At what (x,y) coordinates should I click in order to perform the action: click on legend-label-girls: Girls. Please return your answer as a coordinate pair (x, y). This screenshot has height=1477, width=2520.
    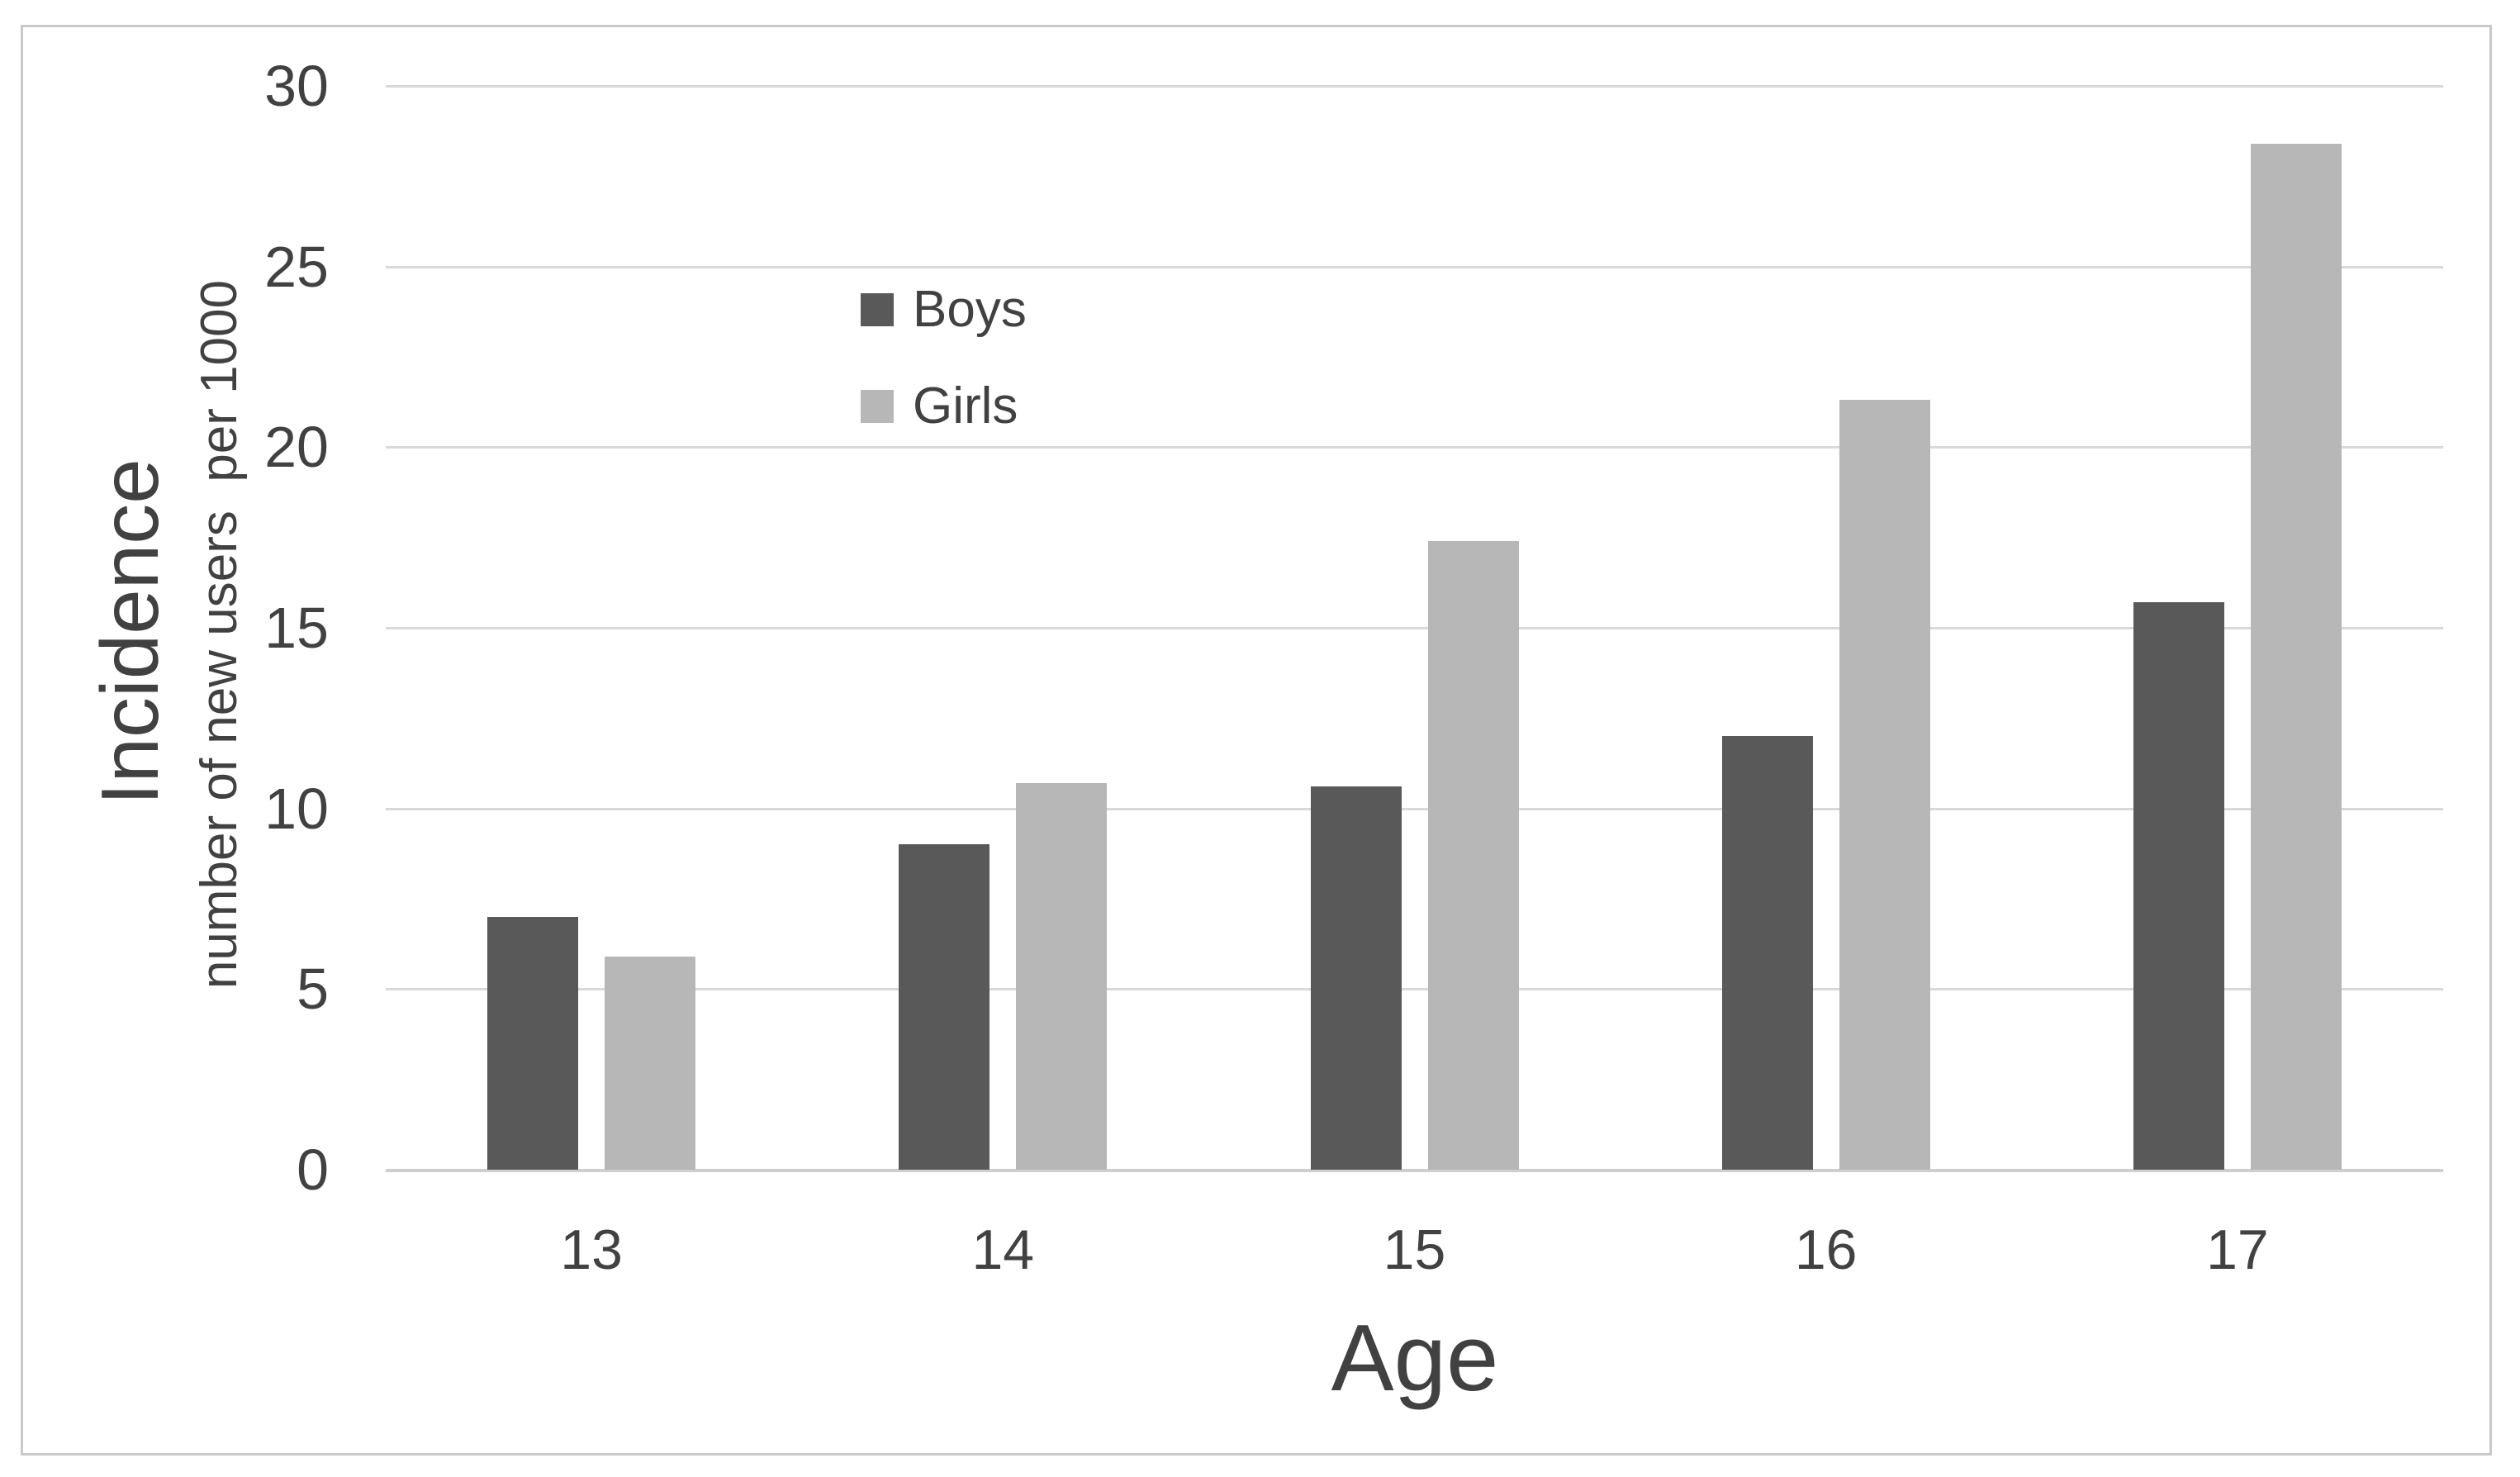
    Looking at the image, I should click on (965, 406).